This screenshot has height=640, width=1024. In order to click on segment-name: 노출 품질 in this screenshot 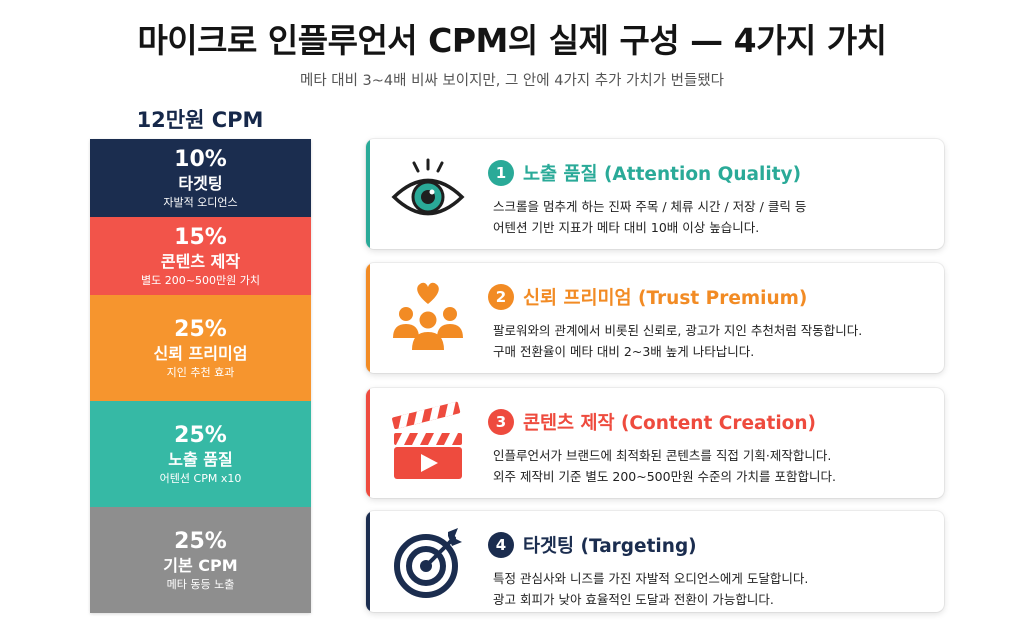, I will do `click(200, 459)`.